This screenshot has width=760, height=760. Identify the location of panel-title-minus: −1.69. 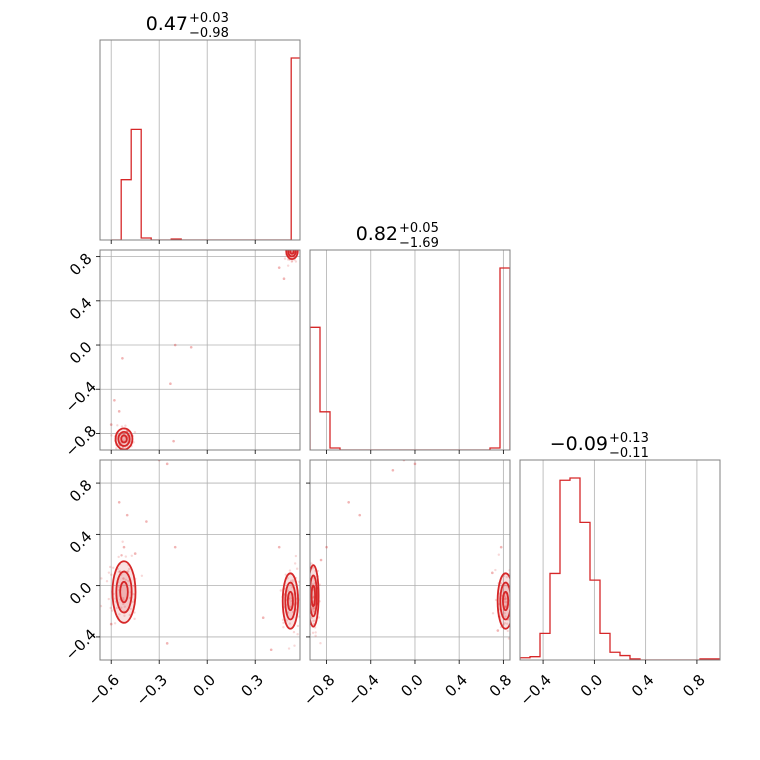
(419, 243).